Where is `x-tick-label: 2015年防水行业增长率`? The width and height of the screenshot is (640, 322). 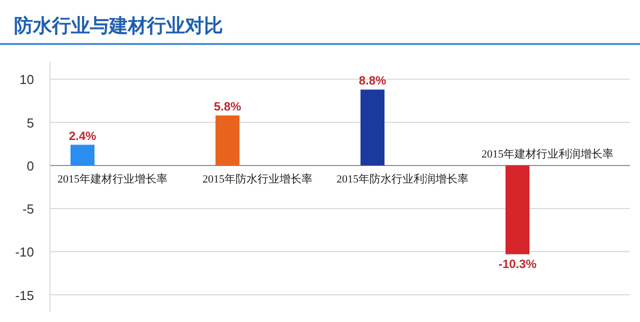
x-tick-label: 2015年防水行业增长率 is located at coordinates (257, 179).